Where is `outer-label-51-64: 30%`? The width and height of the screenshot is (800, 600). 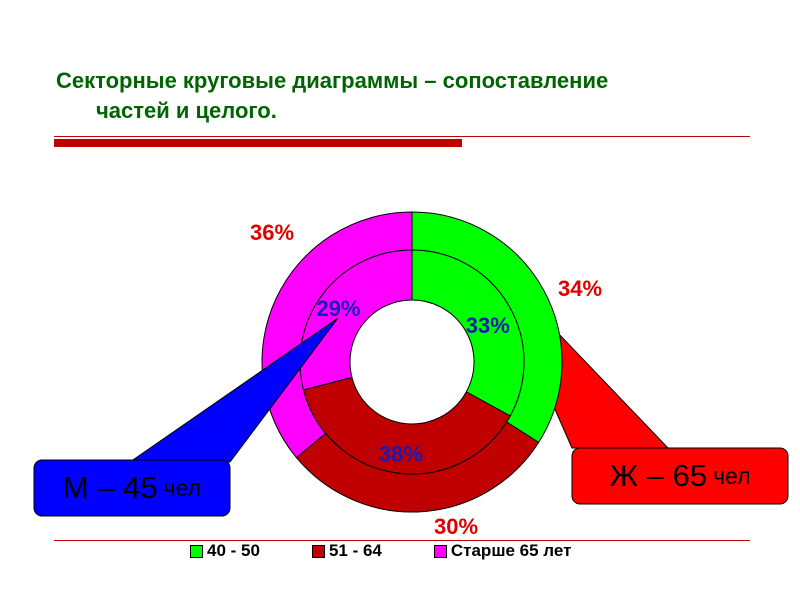 outer-label-51-64: 30% is located at coordinates (456, 526).